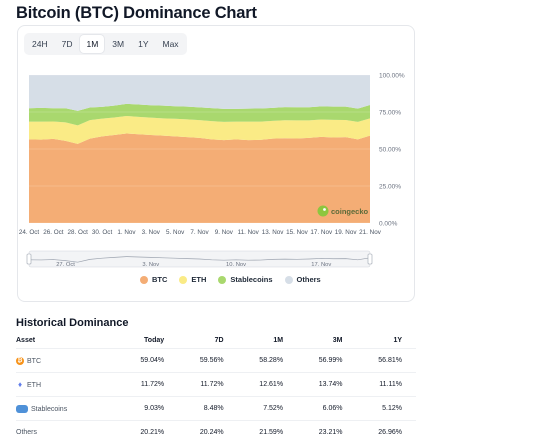  Describe the element at coordinates (273, 232) in the screenshot. I see `x-tick-label: 13. Nov` at that location.